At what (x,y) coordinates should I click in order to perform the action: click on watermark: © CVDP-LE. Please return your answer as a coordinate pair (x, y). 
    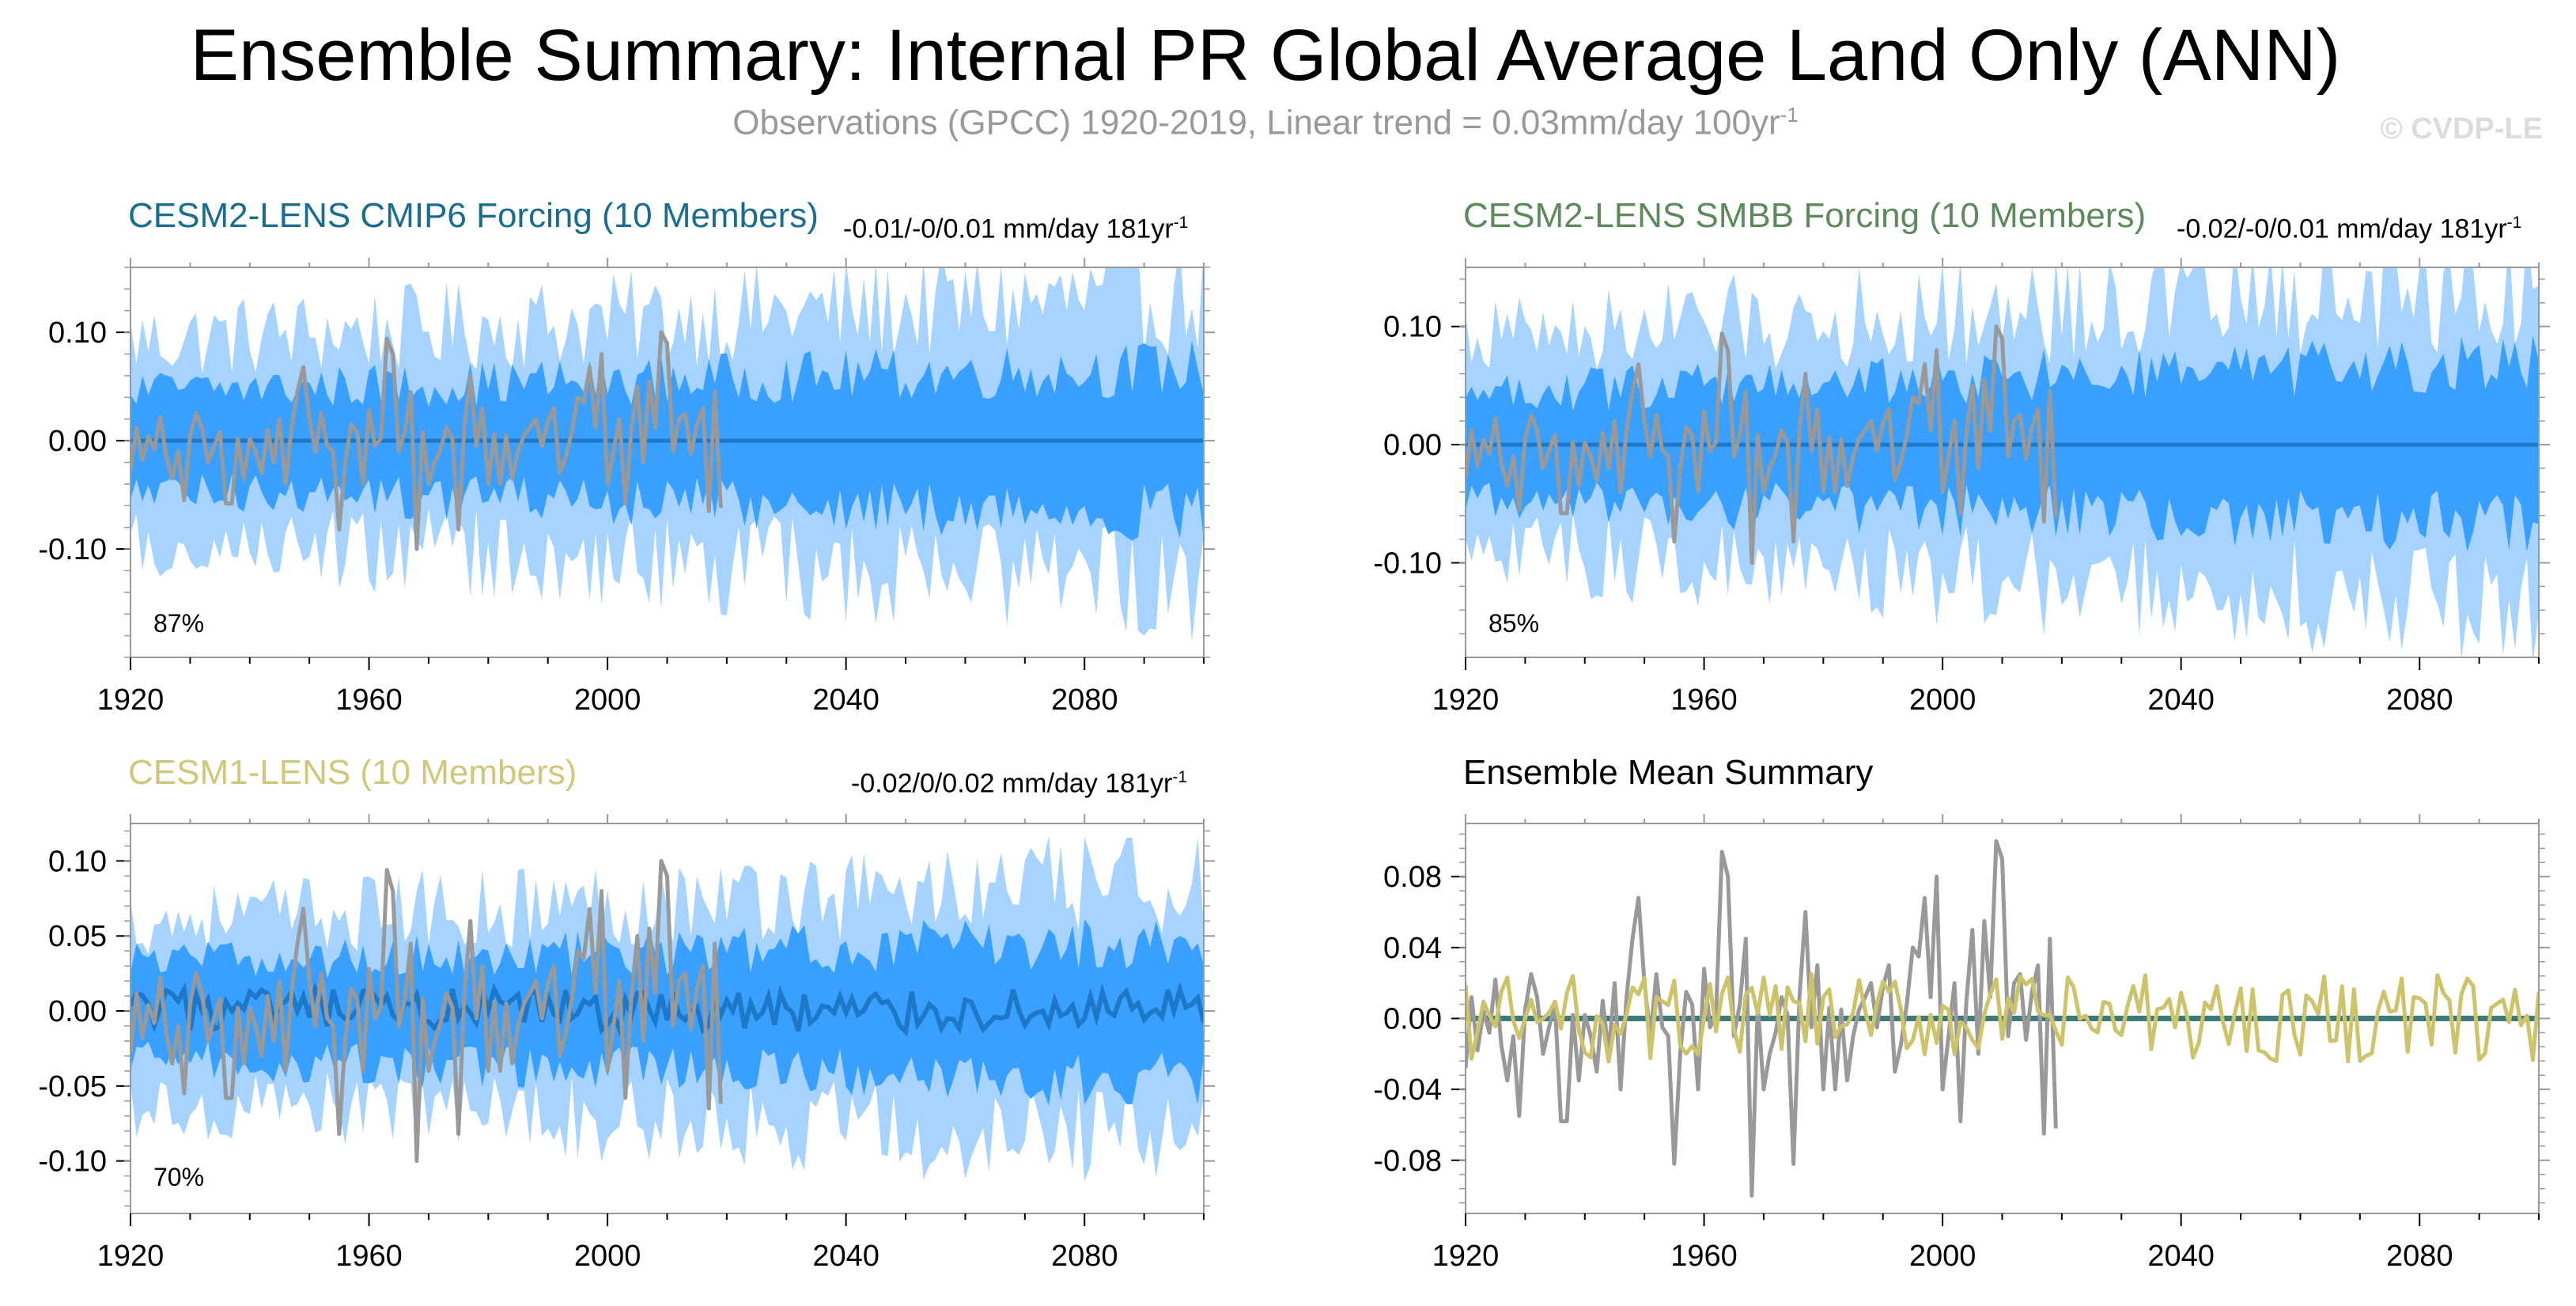
    Looking at the image, I should click on (2462, 129).